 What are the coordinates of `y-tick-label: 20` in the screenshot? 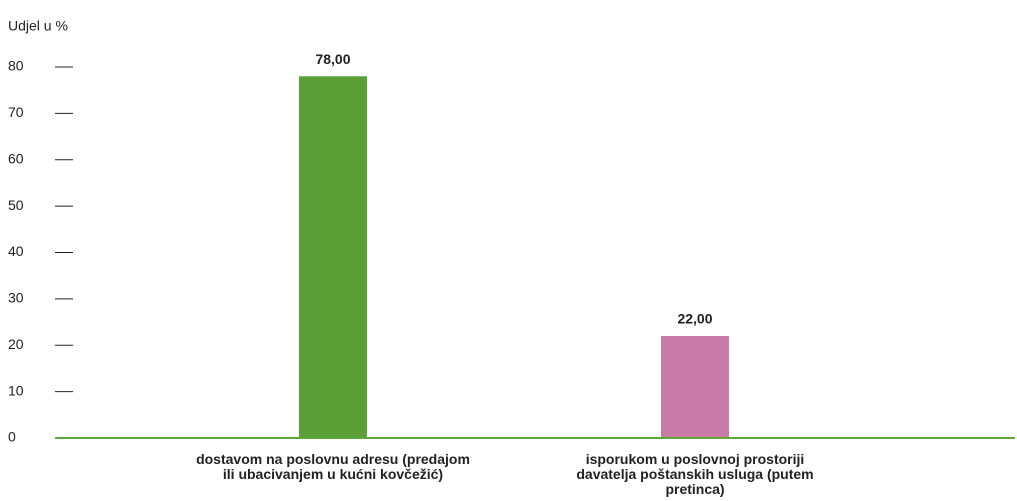 It's located at (16, 344).